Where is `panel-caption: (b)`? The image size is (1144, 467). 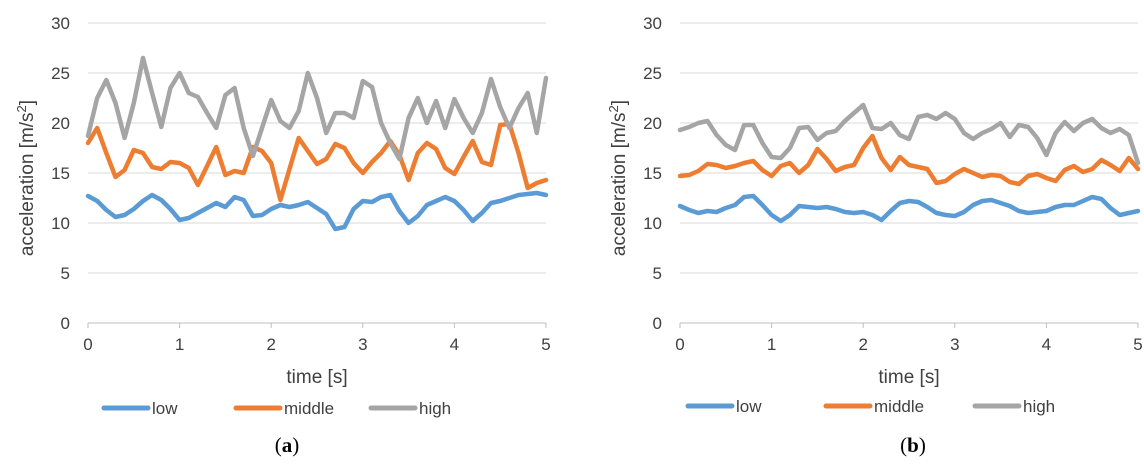 panel-caption: (b) is located at coordinates (913, 445).